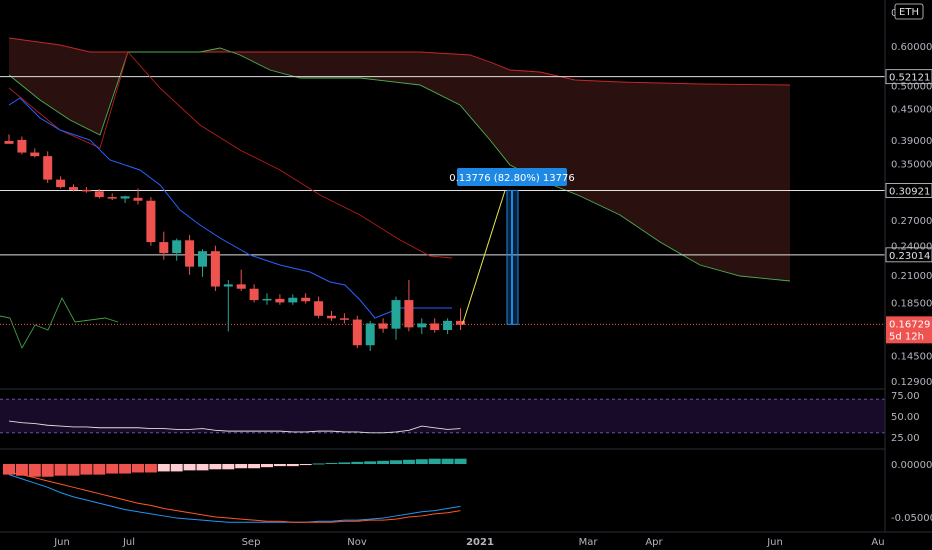 Image resolution: width=932 pixels, height=550 pixels. I want to click on symbol-badge-label: ETH, so click(909, 12).